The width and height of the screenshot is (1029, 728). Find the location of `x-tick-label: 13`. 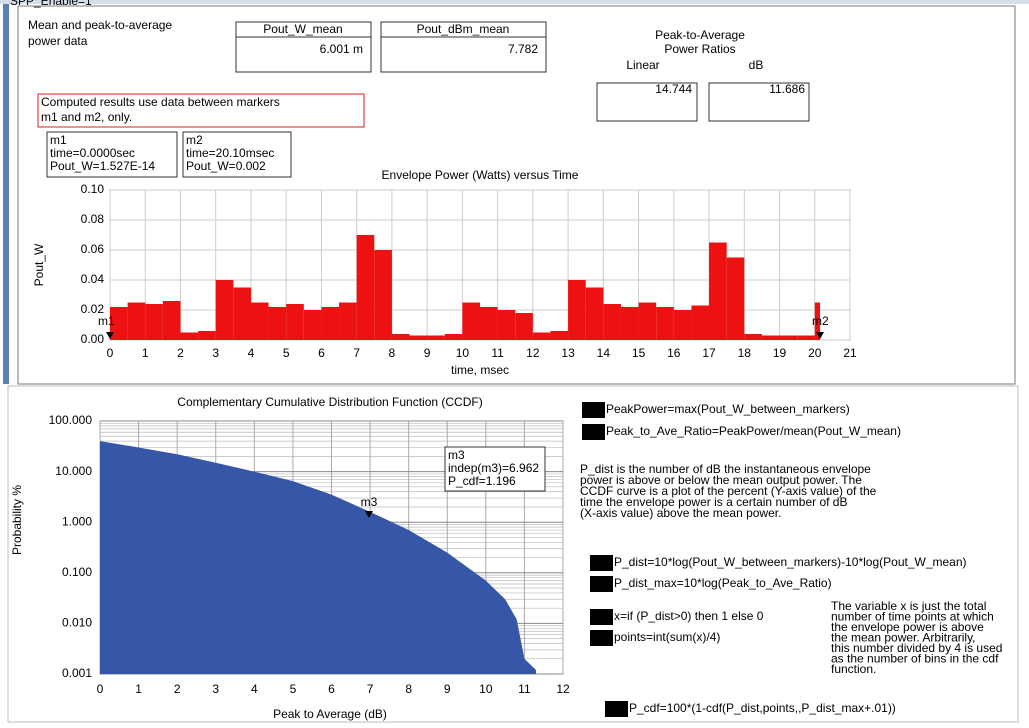

x-tick-label: 13 is located at coordinates (568, 353).